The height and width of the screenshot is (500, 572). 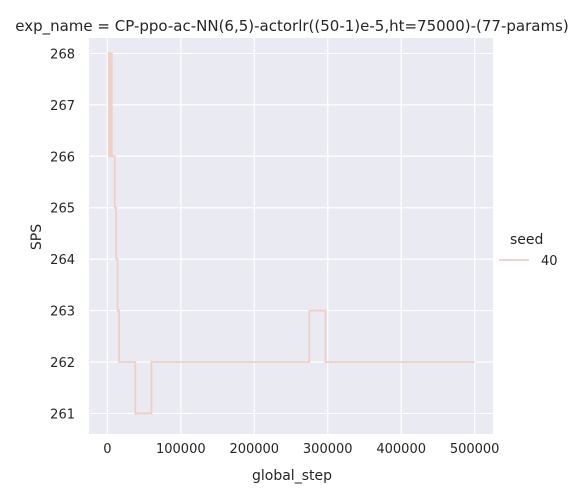 What do you see at coordinates (62, 312) in the screenshot?
I see `y-tick-label: 263` at bounding box center [62, 312].